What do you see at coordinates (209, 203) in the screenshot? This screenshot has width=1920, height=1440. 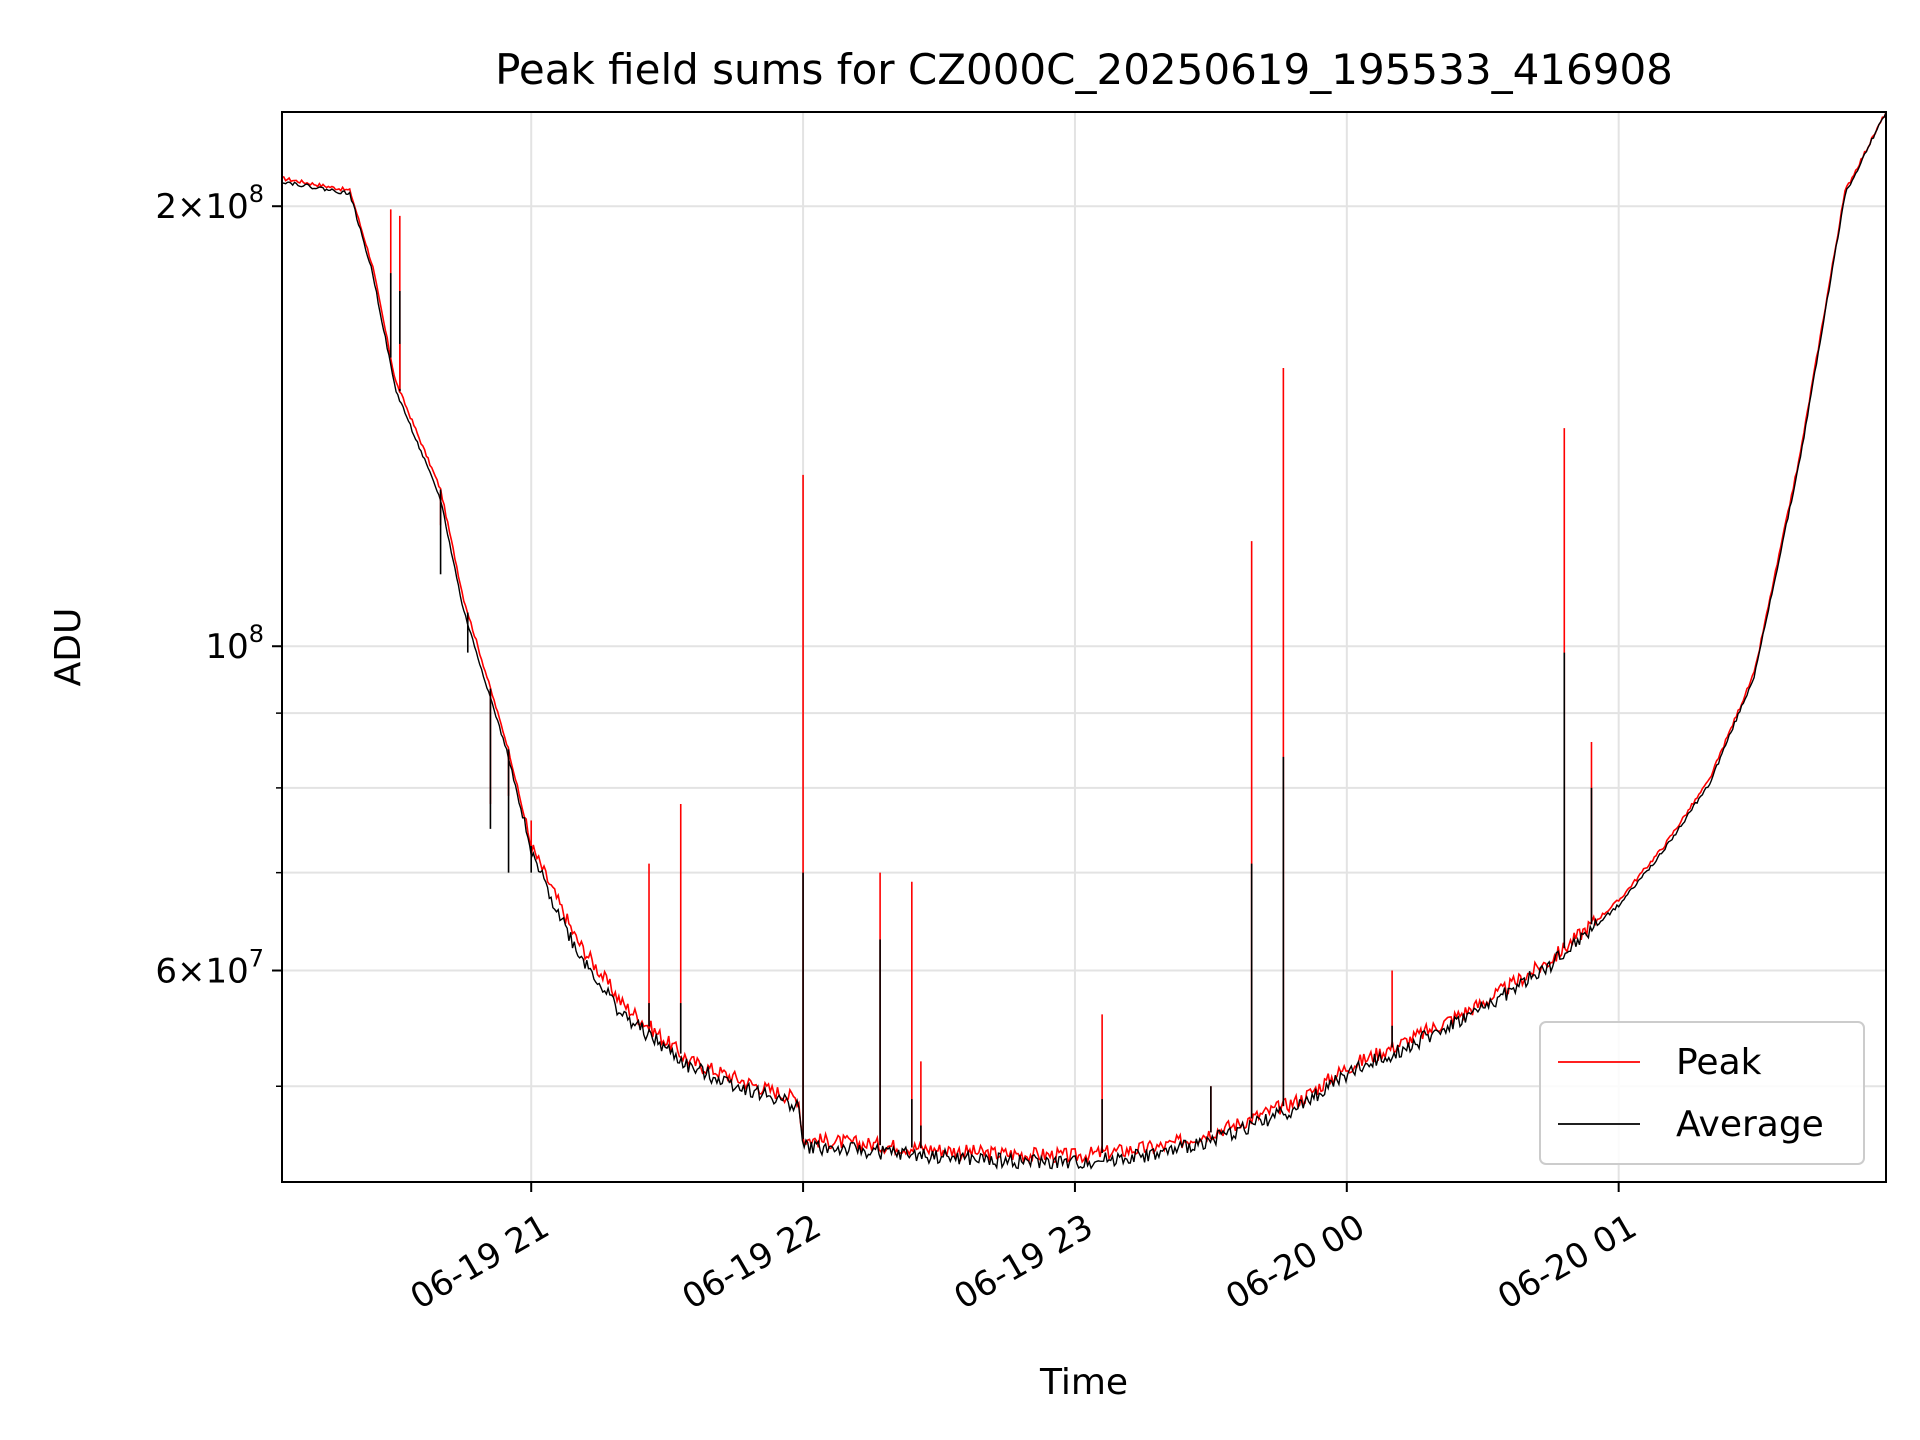 I see `y-tick-label: 2×108` at bounding box center [209, 203].